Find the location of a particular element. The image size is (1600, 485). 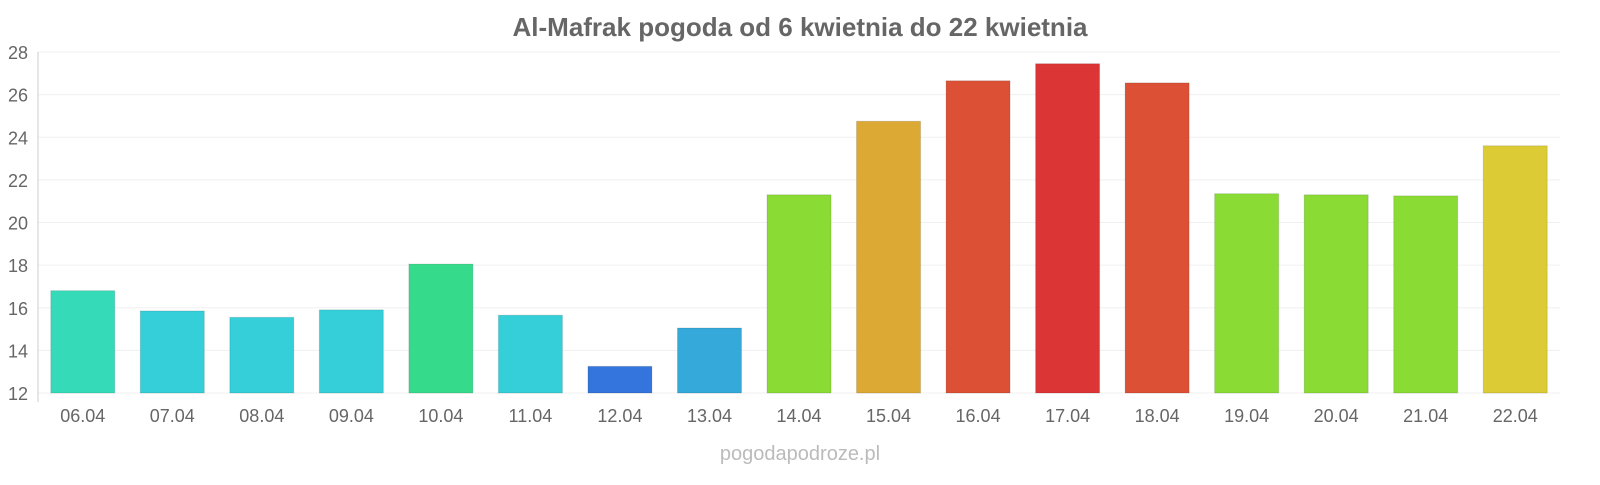

x-tick-label: 13.04 is located at coordinates (709, 416).